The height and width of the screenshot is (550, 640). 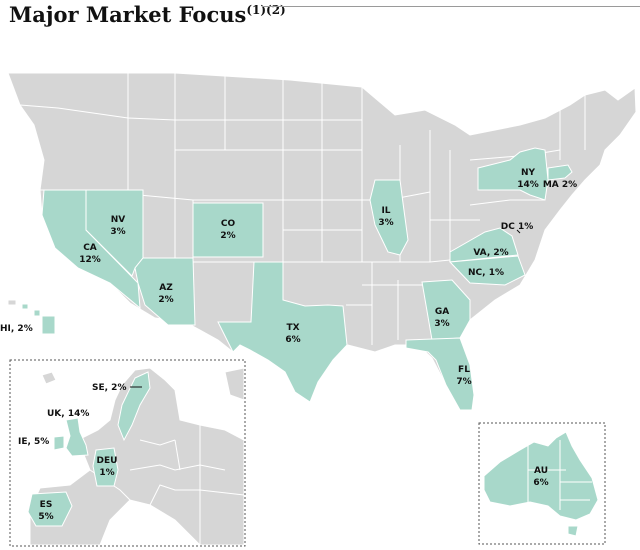 I want to click on label-fl-code: FL, so click(x=464, y=370).